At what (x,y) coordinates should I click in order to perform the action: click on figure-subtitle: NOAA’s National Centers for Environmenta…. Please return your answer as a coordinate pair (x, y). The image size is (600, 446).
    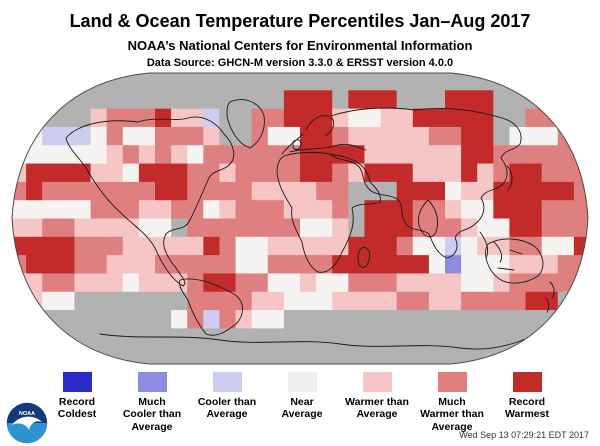
    Looking at the image, I should click on (300, 45).